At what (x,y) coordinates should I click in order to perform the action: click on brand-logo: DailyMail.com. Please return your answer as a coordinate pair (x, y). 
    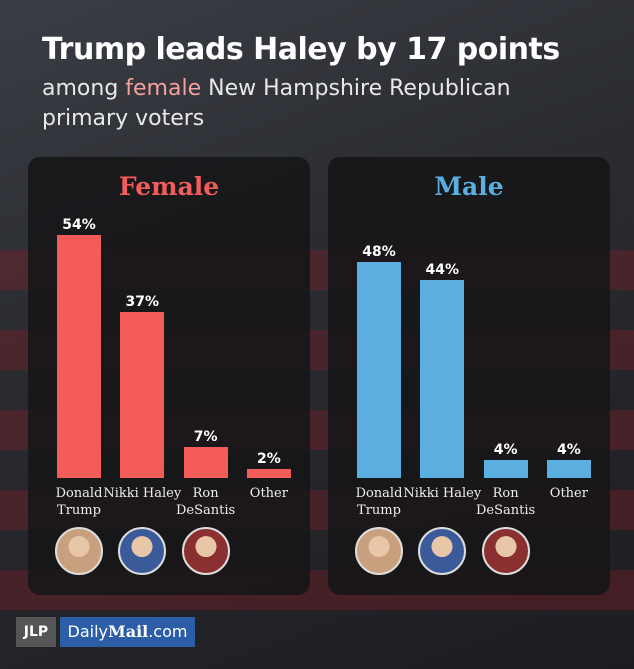
    Looking at the image, I should click on (127, 632).